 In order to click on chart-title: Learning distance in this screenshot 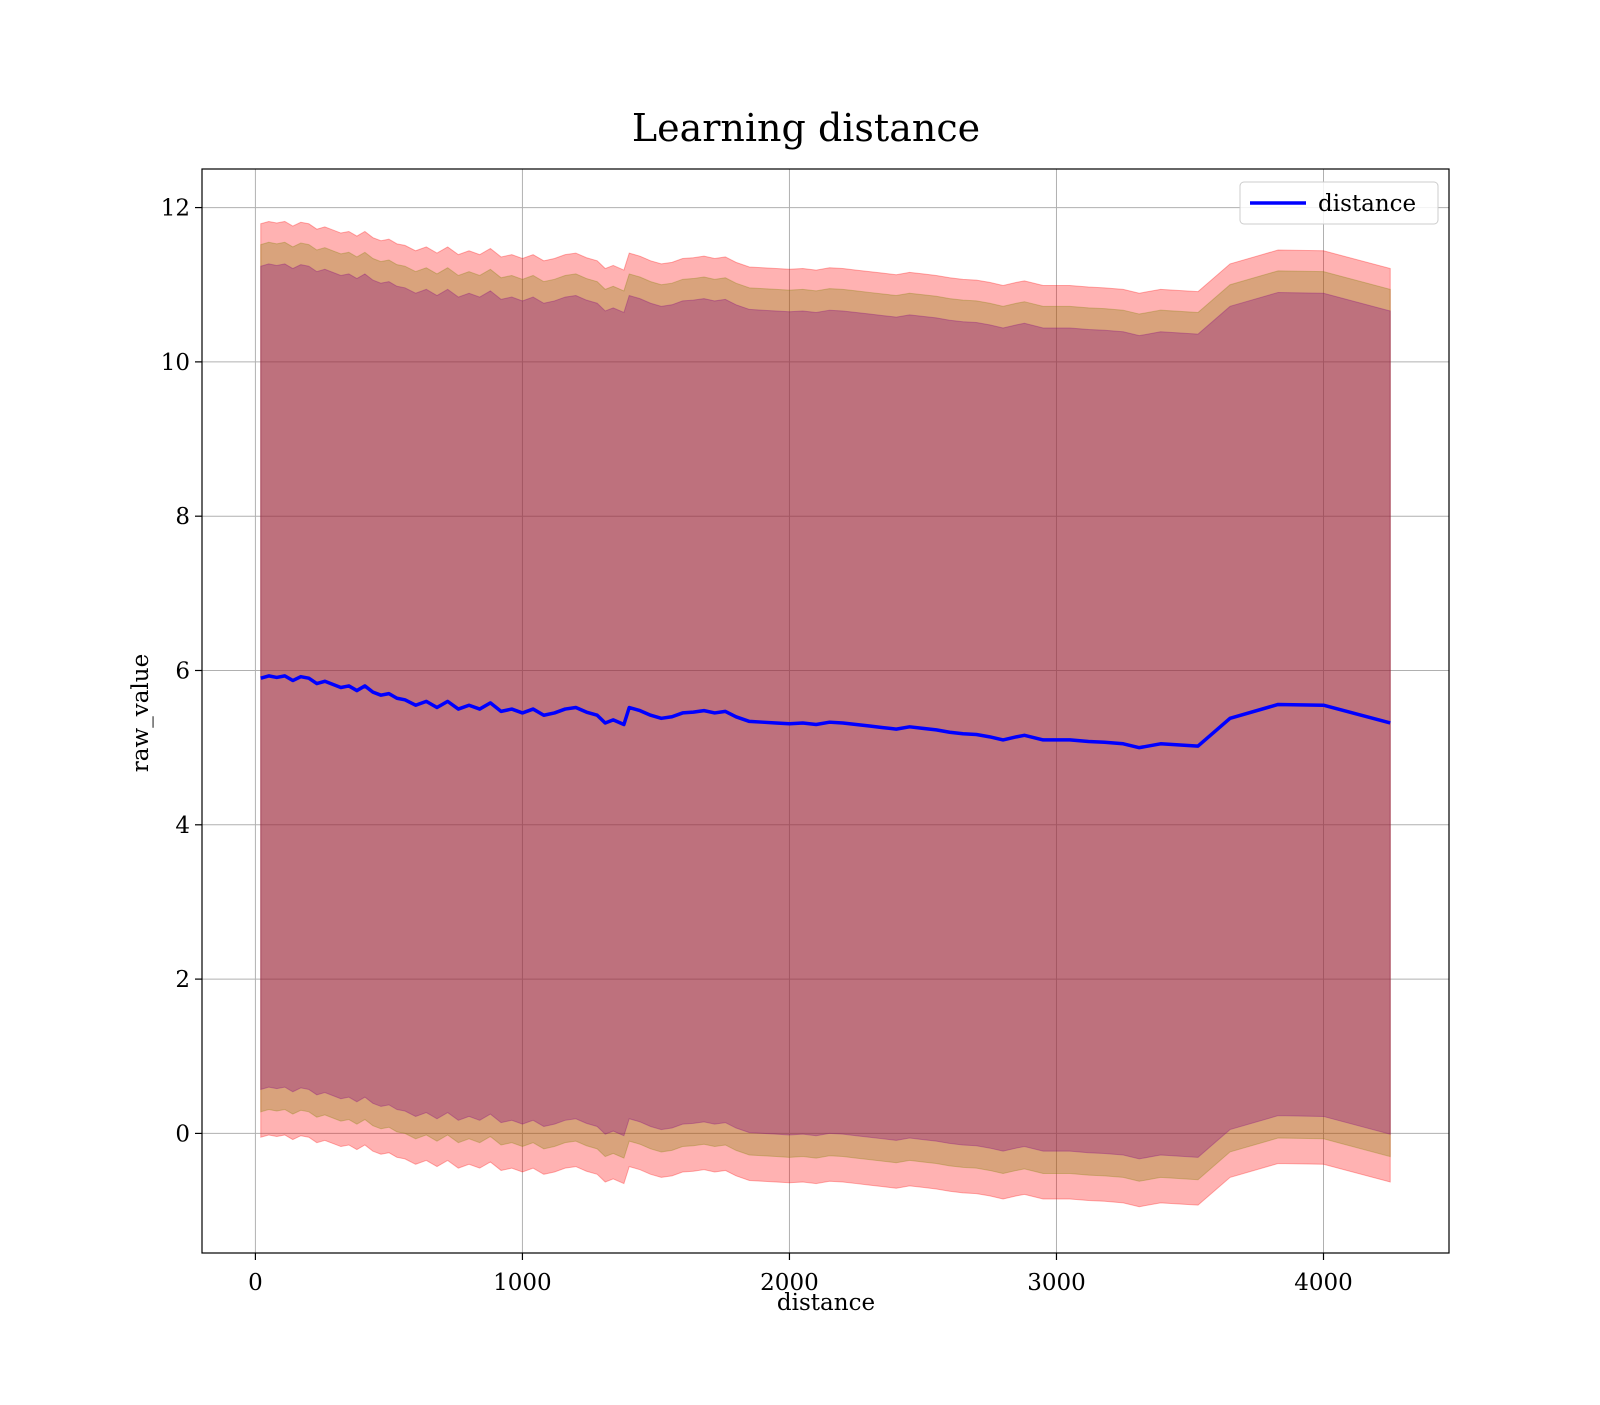, I will do `click(806, 128)`.